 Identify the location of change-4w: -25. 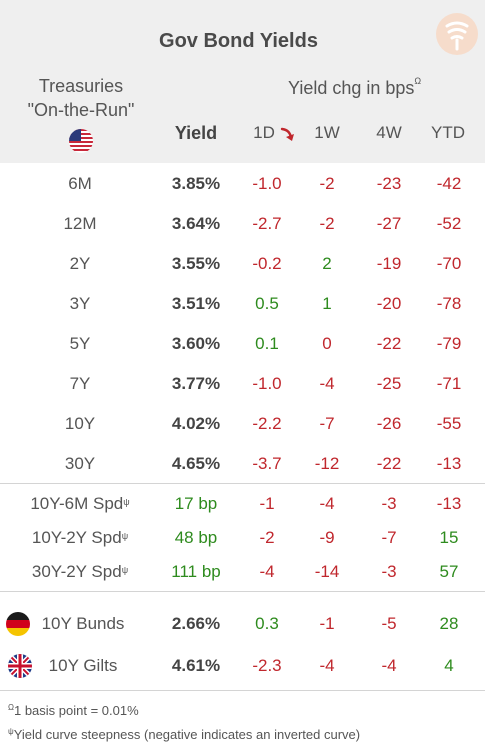
(389, 383).